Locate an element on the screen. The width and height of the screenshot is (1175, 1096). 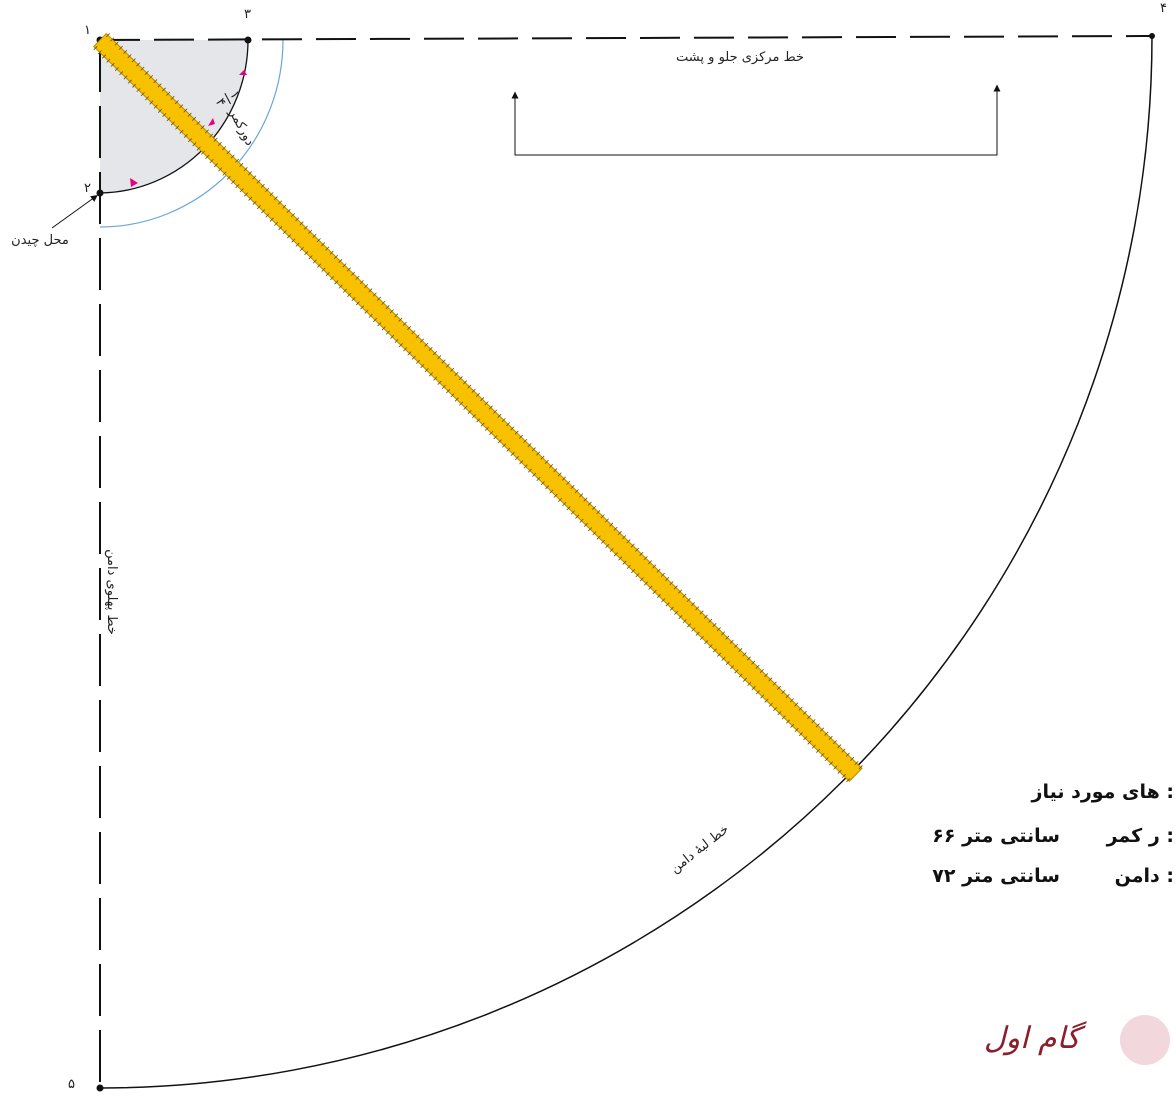
measurement-value: ۶۶ سانتی متر is located at coordinates (996, 836).